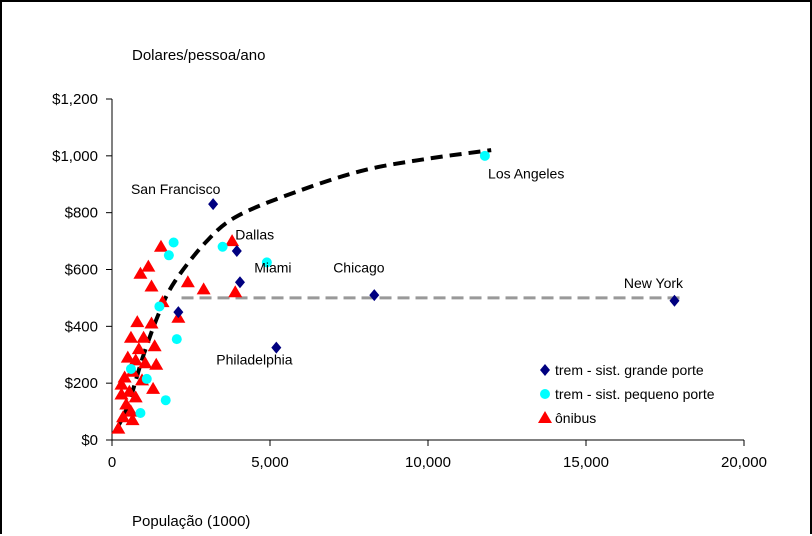 Image resolution: width=812 pixels, height=536 pixels. I want to click on x-tick-label: 15,000, so click(586, 462).